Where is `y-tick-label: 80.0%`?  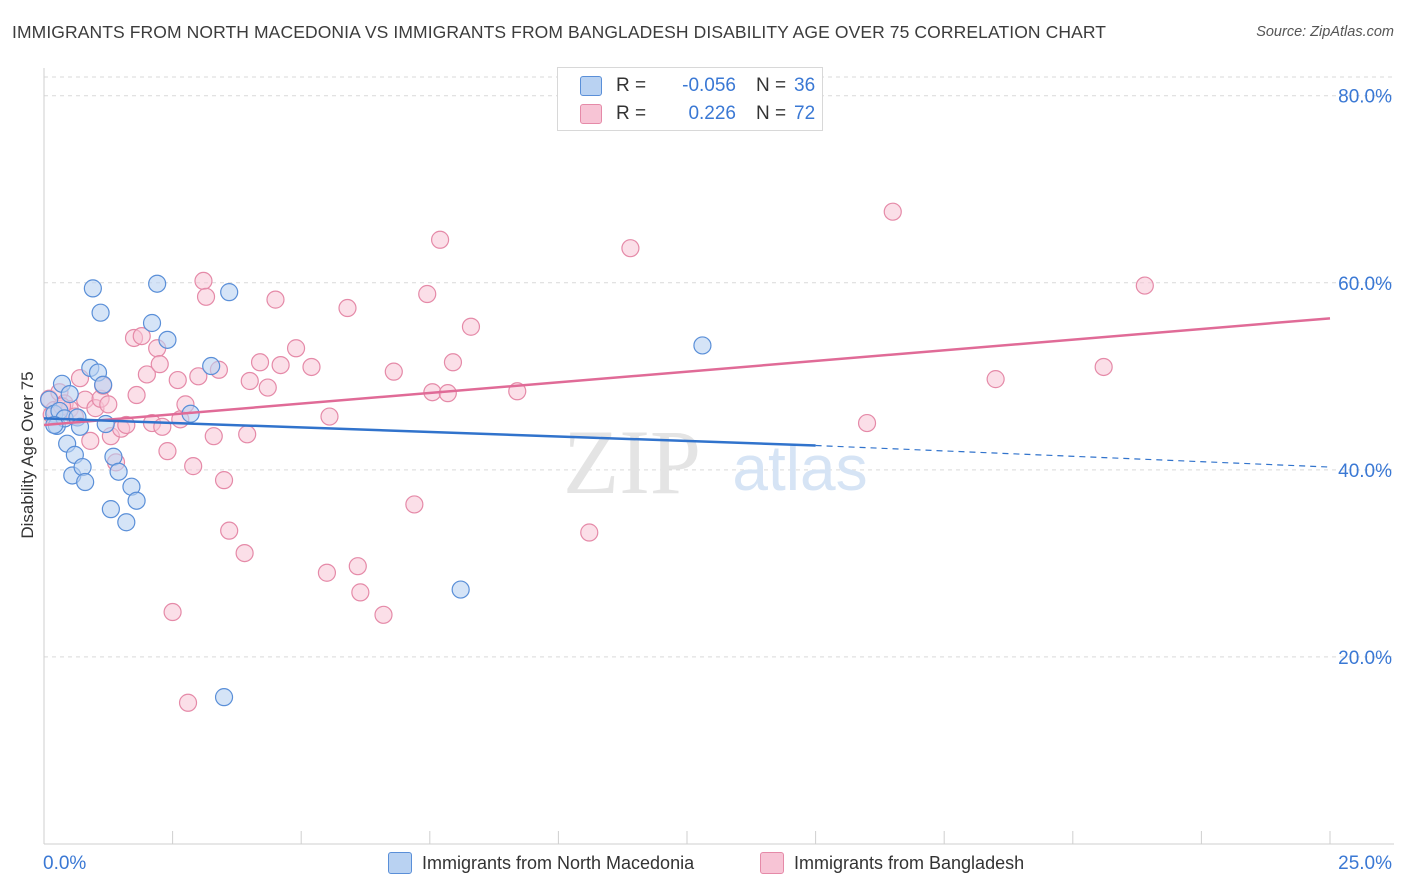
y-tick-label: 80.0% is located at coordinates (1365, 97).